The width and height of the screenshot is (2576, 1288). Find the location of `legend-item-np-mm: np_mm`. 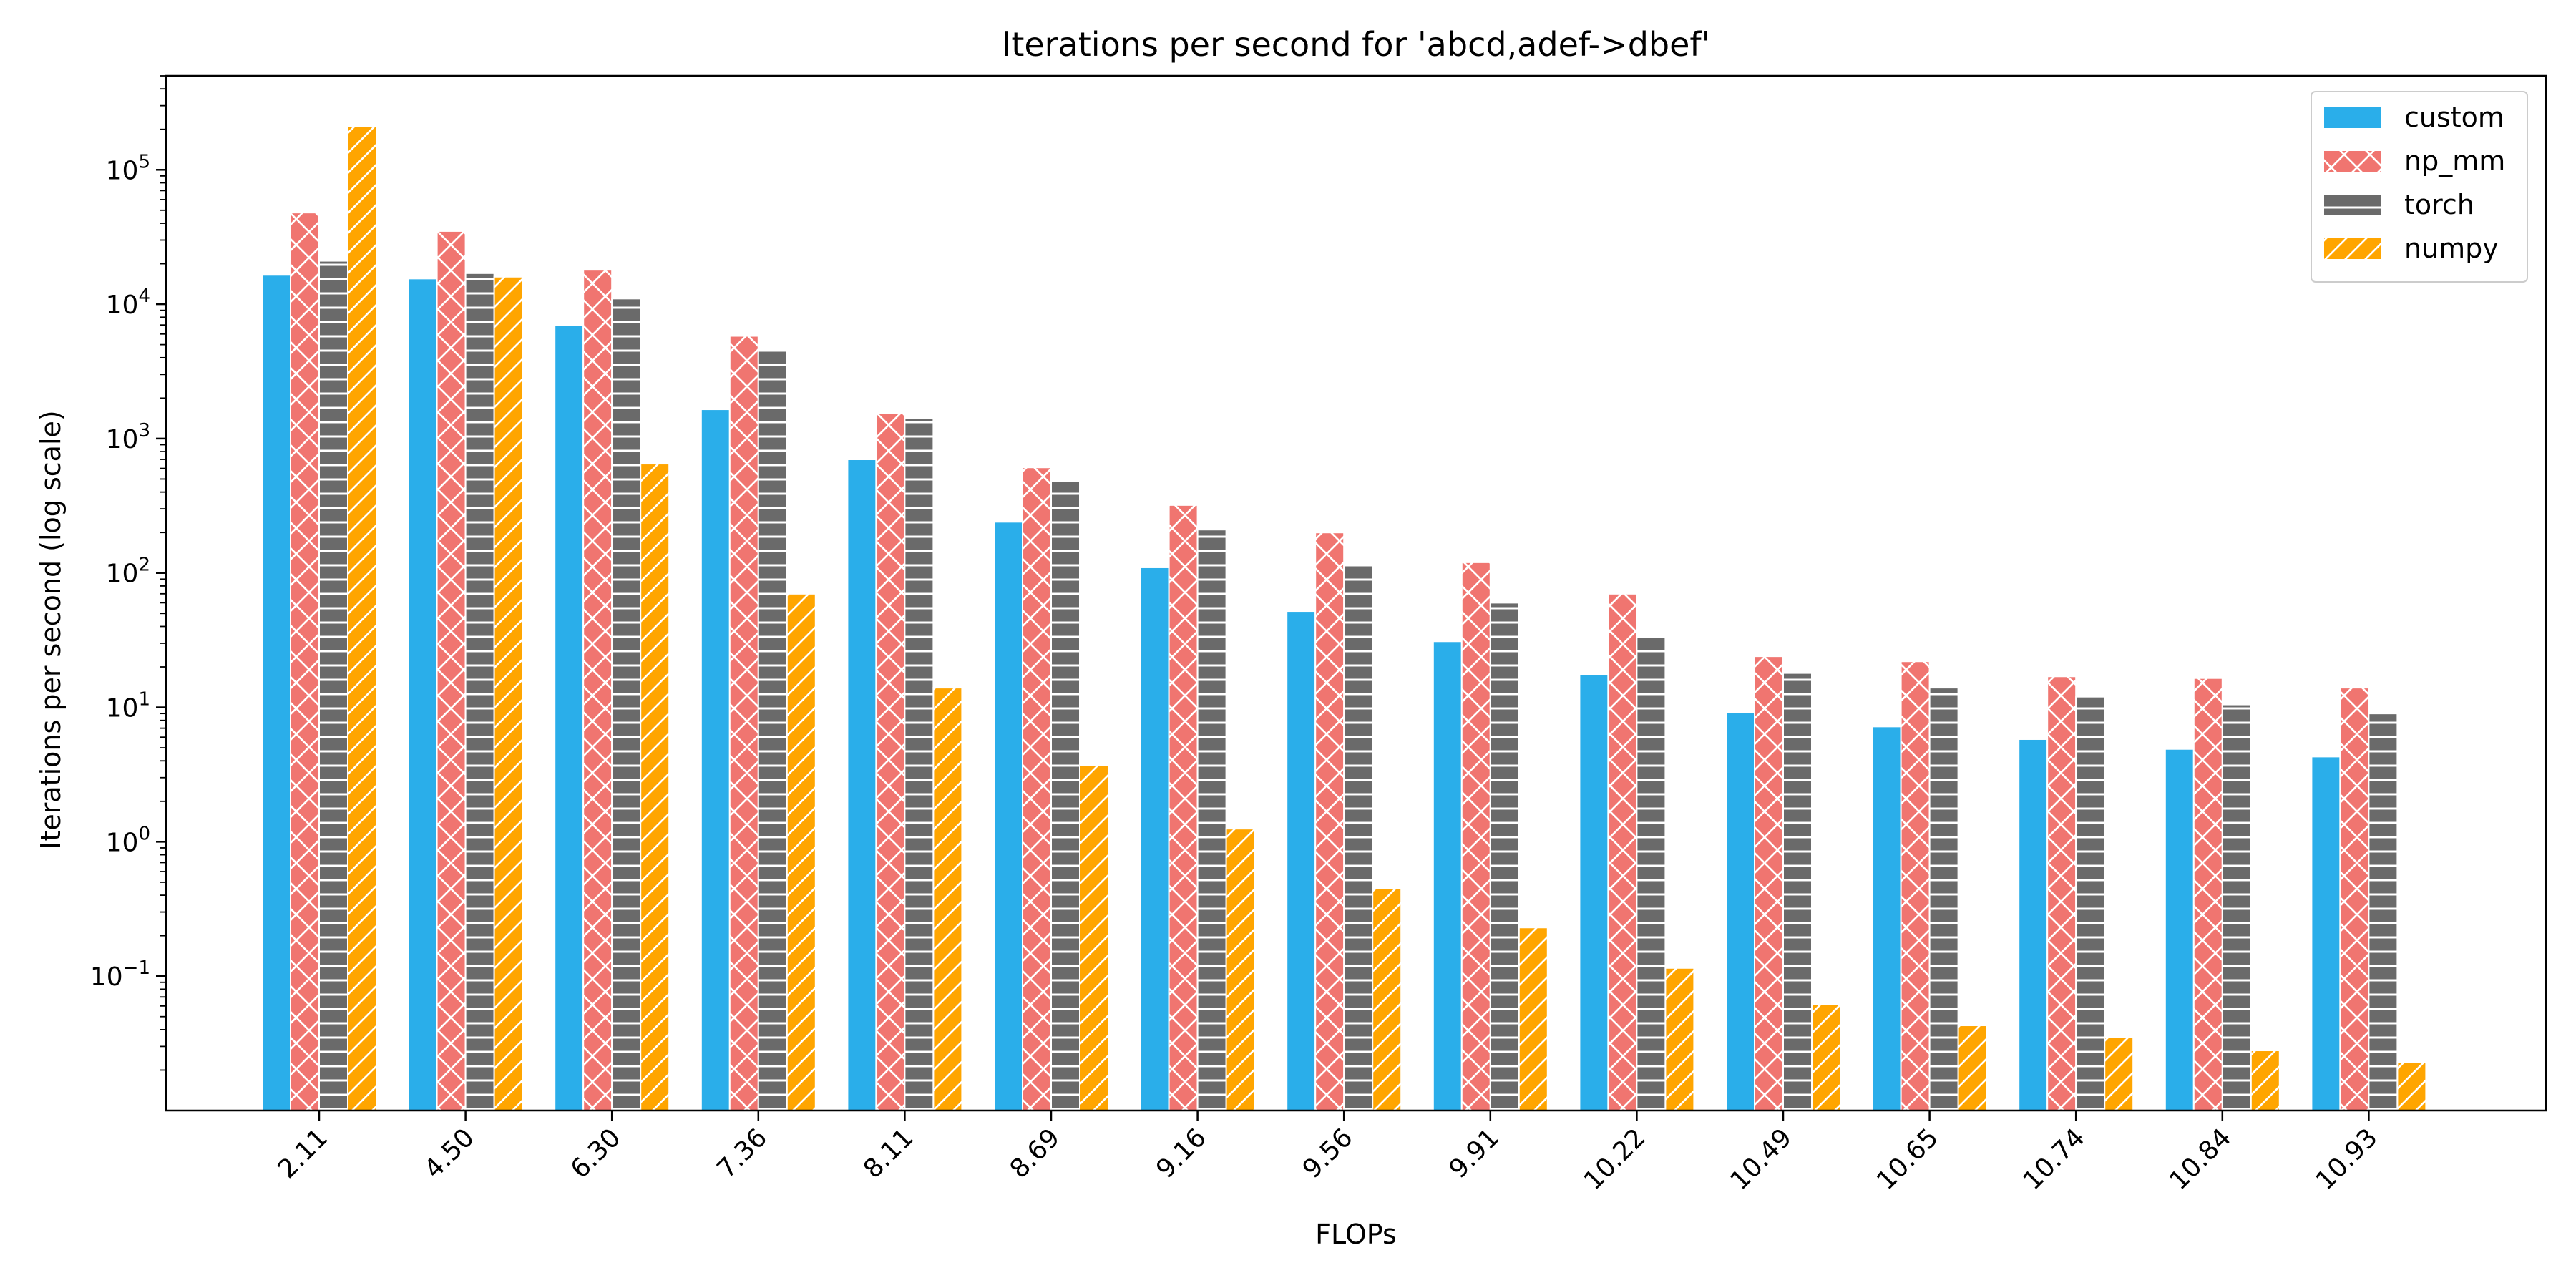

legend-item-np-mm: np_mm is located at coordinates (2414, 161).